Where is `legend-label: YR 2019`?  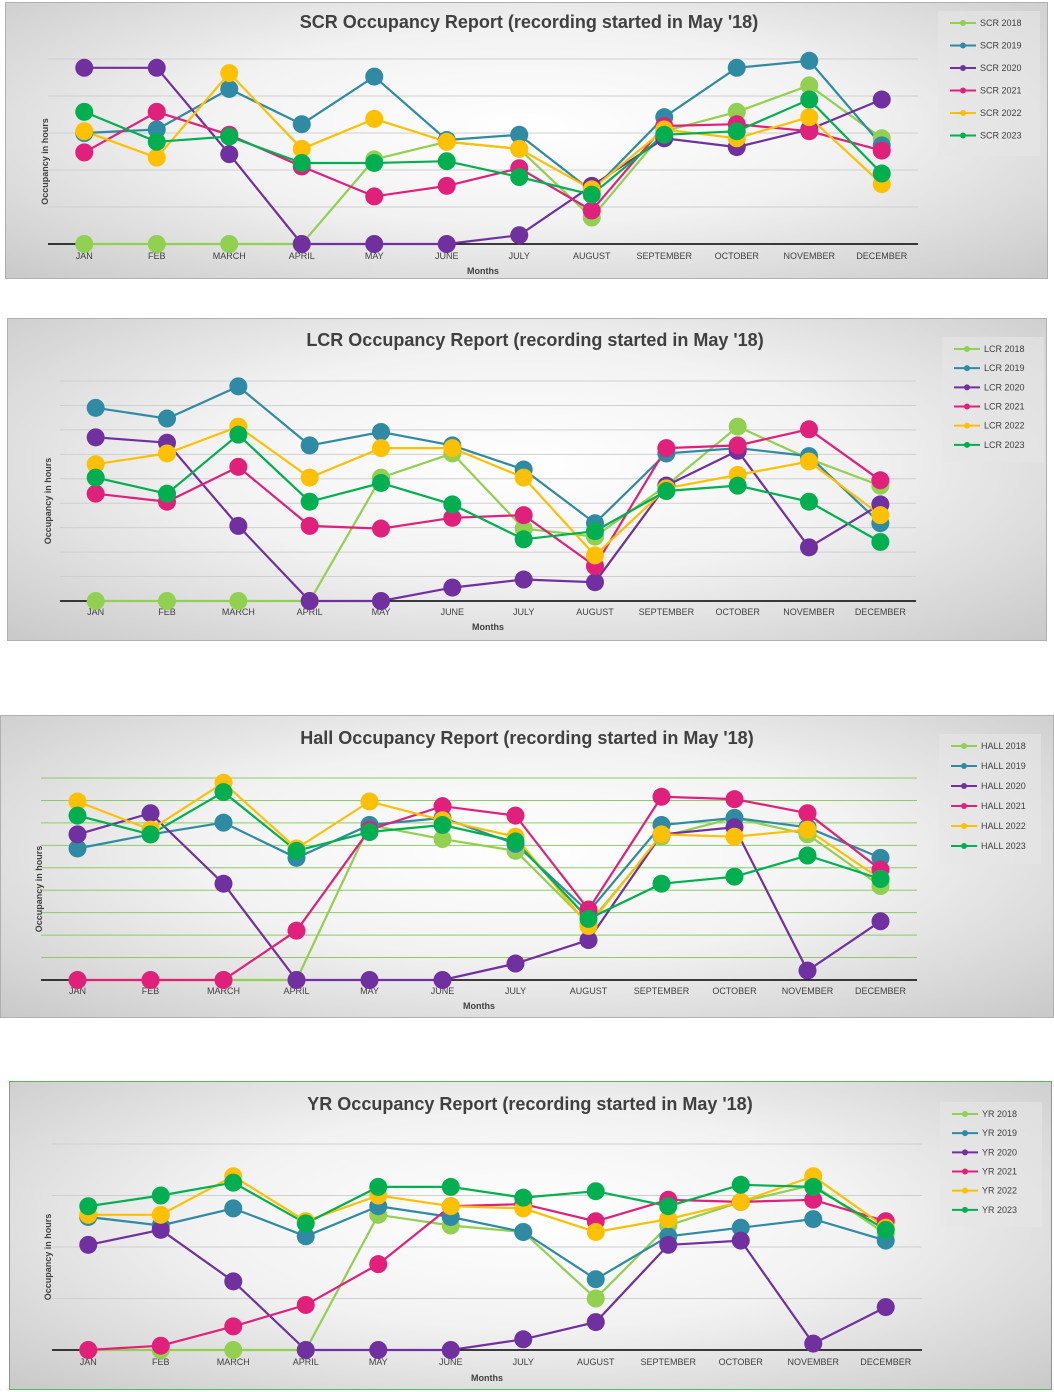
legend-label: YR 2019 is located at coordinates (999, 1133).